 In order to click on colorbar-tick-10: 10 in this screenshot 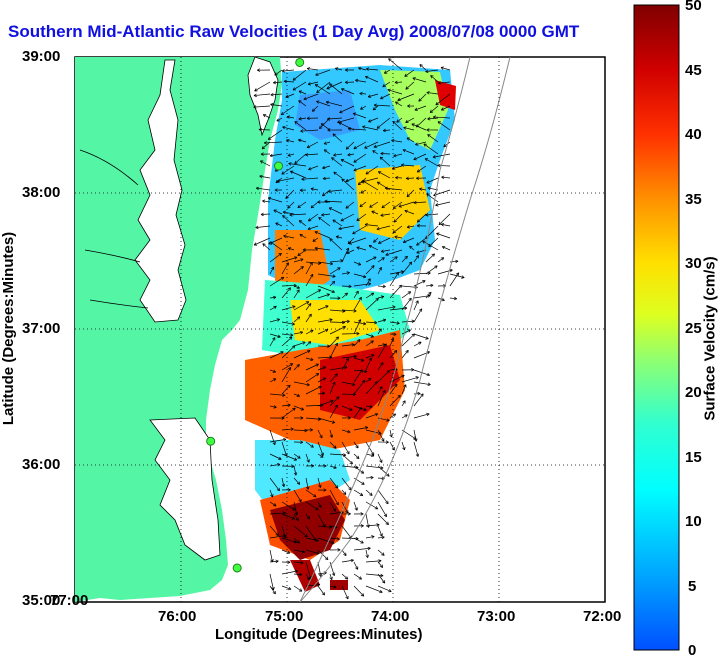, I will do `click(693, 521)`.